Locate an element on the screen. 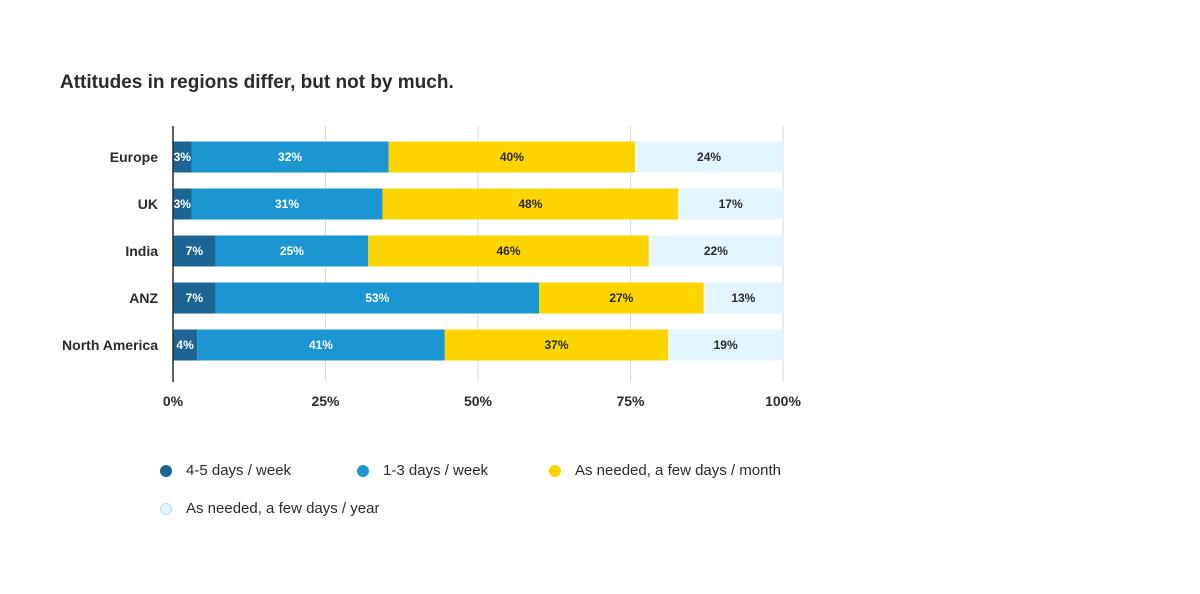 This screenshot has width=1200, height=594. bar-data-label: 4% is located at coordinates (185, 345).